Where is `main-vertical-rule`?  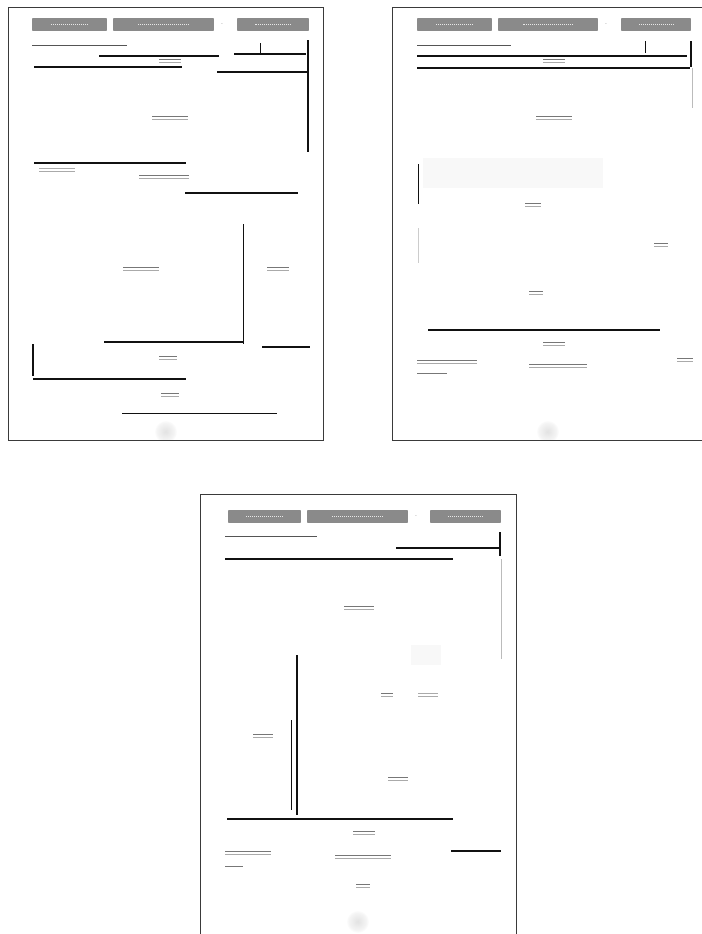 main-vertical-rule is located at coordinates (297, 735).